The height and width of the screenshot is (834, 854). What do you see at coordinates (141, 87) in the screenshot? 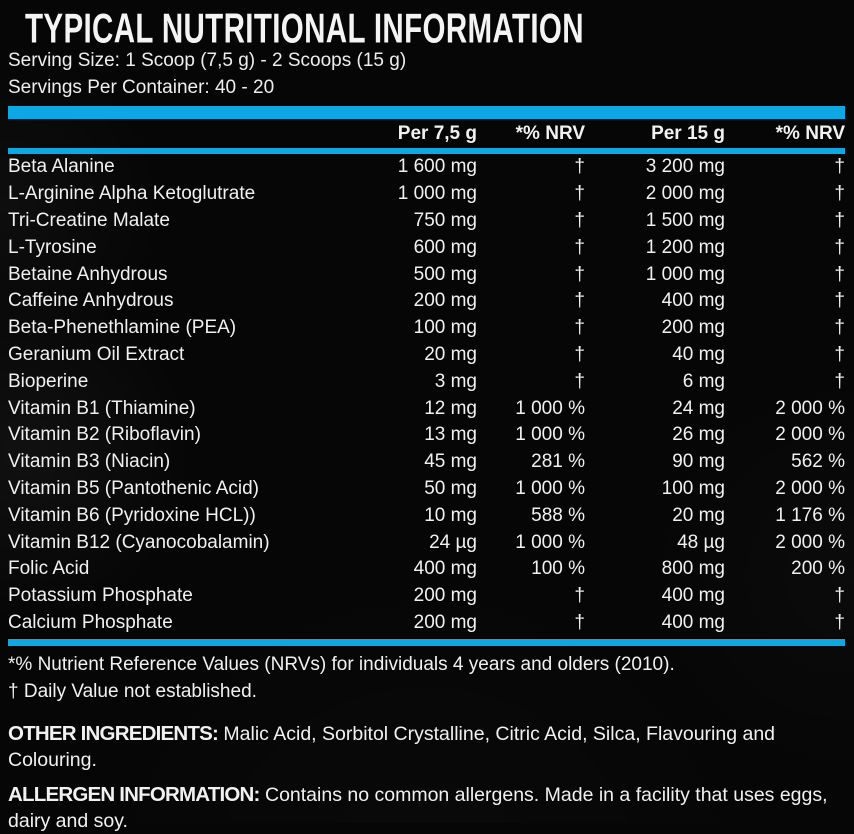
I see `servings-per-container-line: Servings Per Container: 40 - 20` at bounding box center [141, 87].